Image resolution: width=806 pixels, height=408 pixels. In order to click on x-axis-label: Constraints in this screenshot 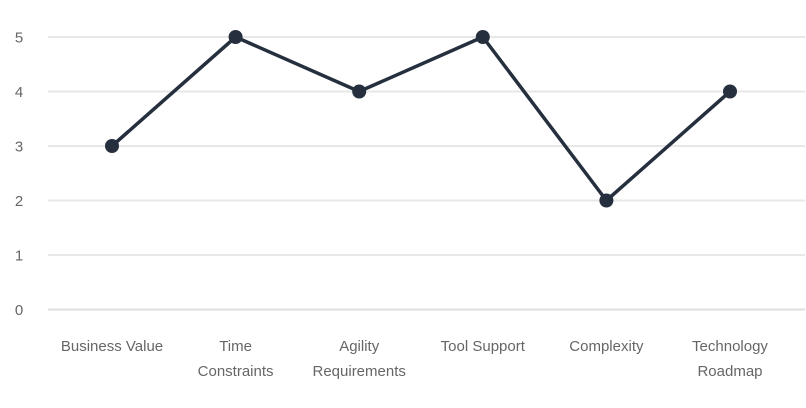, I will do `click(236, 371)`.